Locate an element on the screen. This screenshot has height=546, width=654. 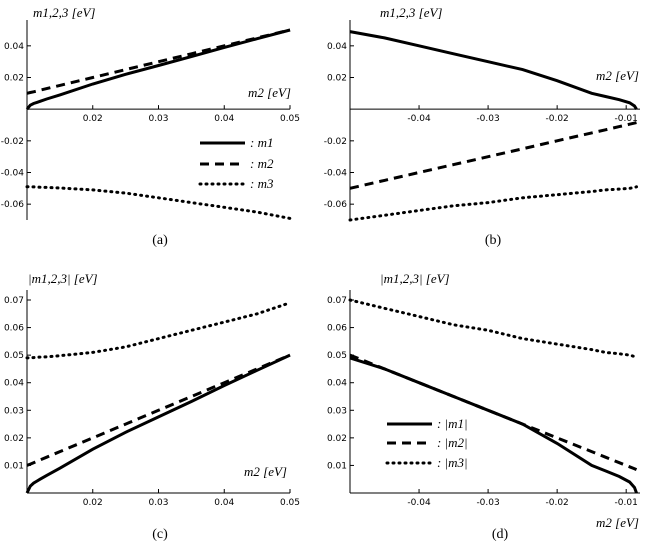
panel-d-caption: (d) is located at coordinates (500, 534).